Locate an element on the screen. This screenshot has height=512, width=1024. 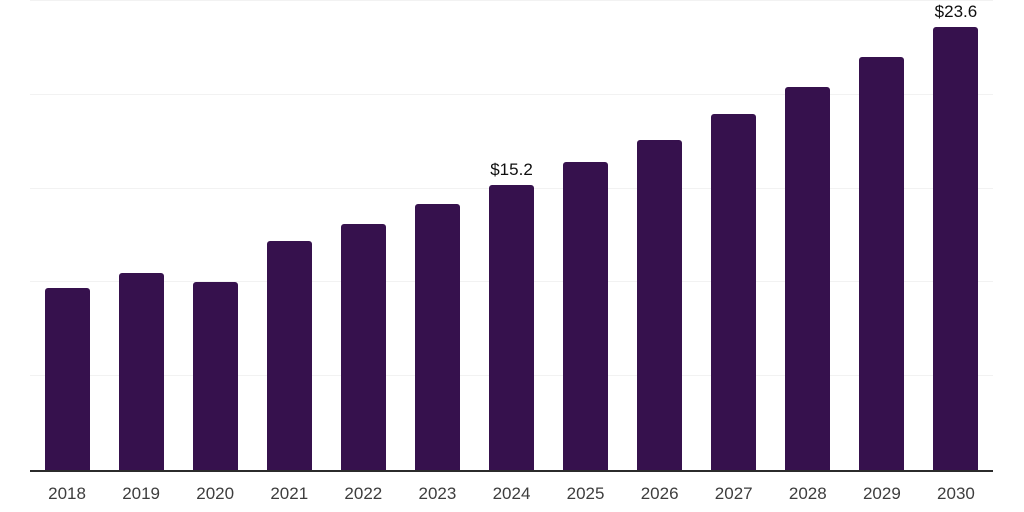
x-tick-label-2029: 2029 is located at coordinates (881, 493).